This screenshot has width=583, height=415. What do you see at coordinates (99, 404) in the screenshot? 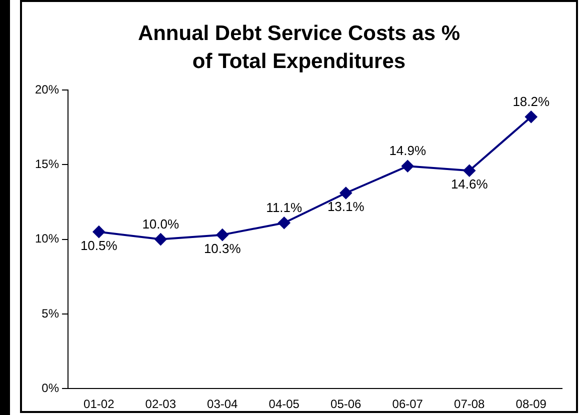
I see `x-tick-label: 01-02` at bounding box center [99, 404].